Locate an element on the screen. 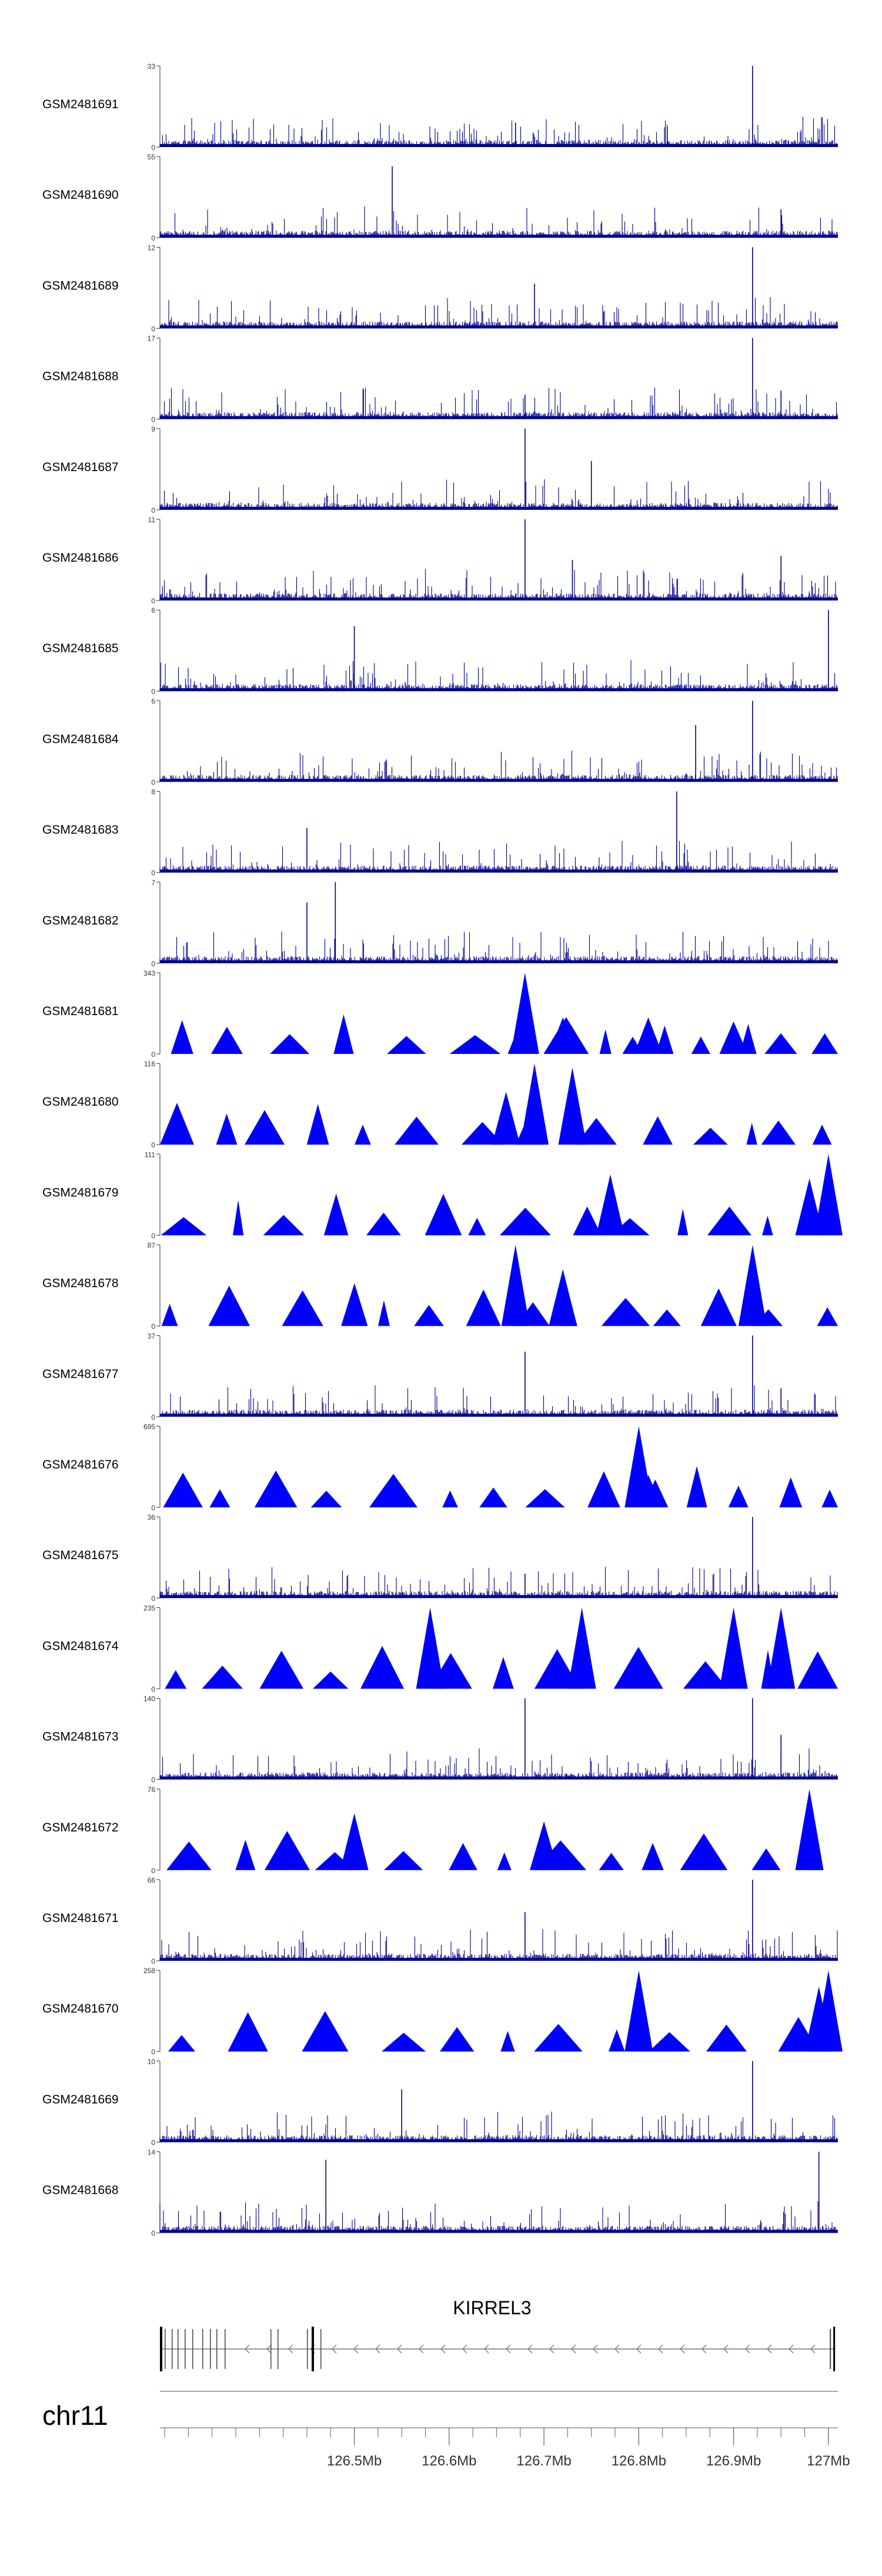 The image size is (882, 2576). track-label: GSM2481689 is located at coordinates (80, 285).